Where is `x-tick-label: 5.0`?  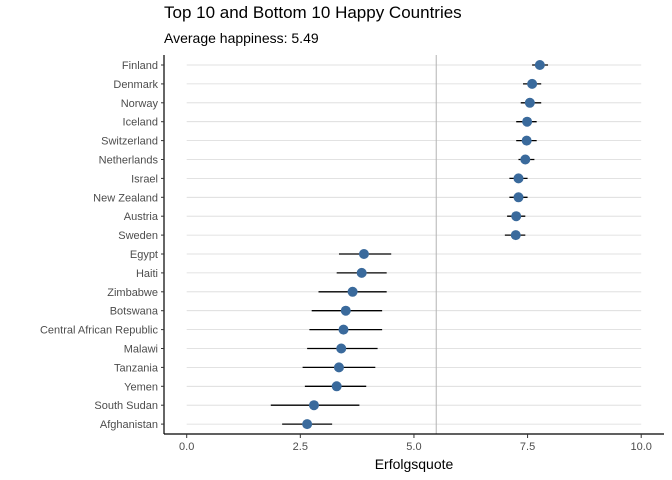 x-tick-label: 5.0 is located at coordinates (413, 447).